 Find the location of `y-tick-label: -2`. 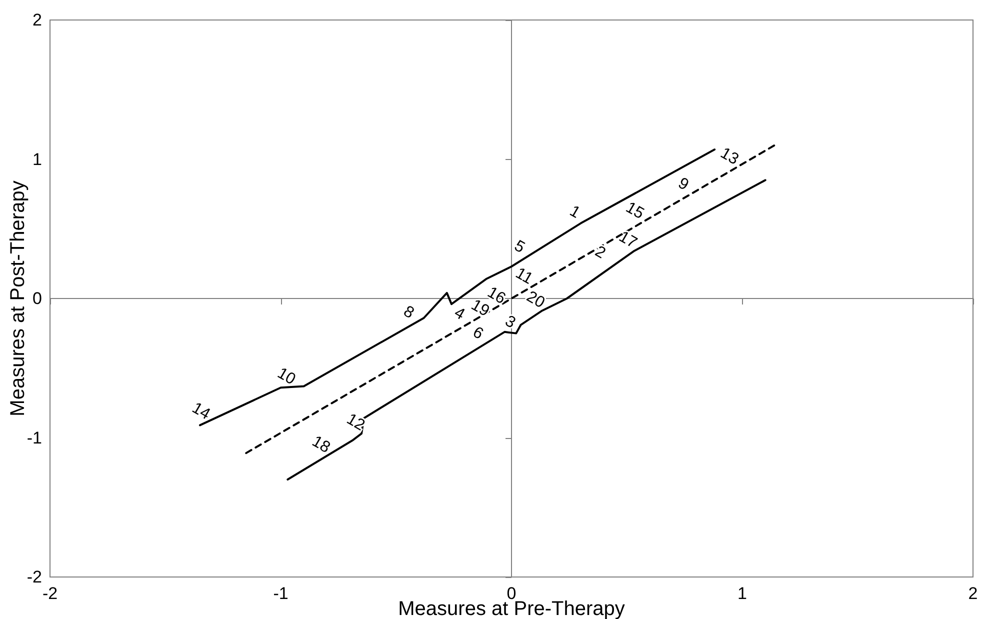

y-tick-label: -2 is located at coordinates (34, 577).